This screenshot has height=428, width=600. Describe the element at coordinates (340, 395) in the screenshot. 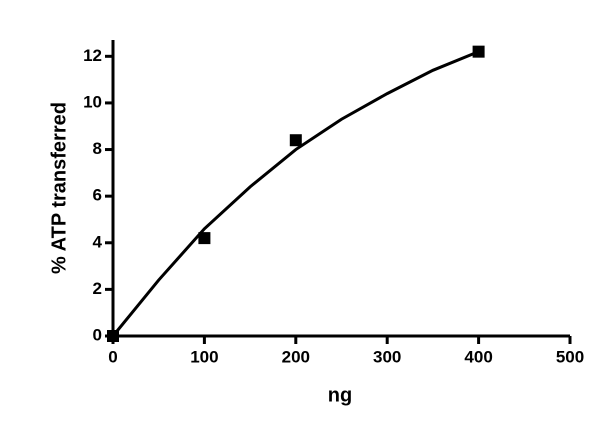

I see `x-axis-label: ng` at that location.